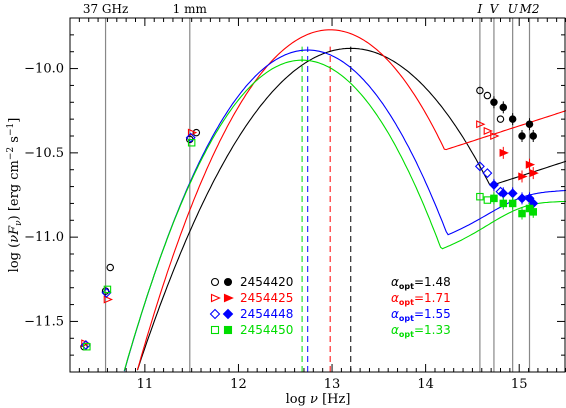 Image resolution: width=566 pixels, height=408 pixels. What do you see at coordinates (44, 237) in the screenshot?
I see `y-tick-label: −11.0` at bounding box center [44, 237].